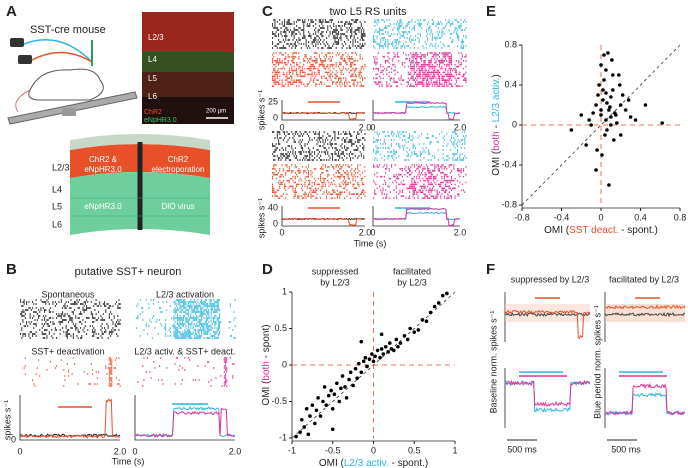  What do you see at coordinates (152, 59) in the screenshot?
I see `label: L4` at bounding box center [152, 59].